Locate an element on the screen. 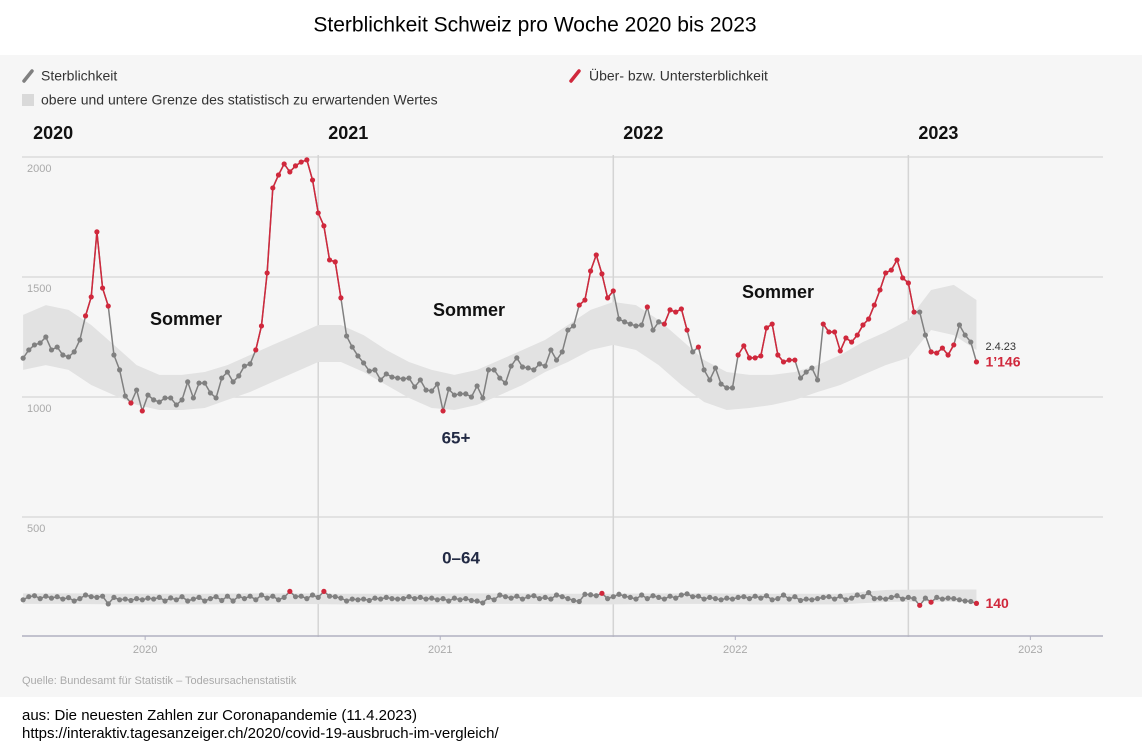  panel-label: 65+ is located at coordinates (456, 437).